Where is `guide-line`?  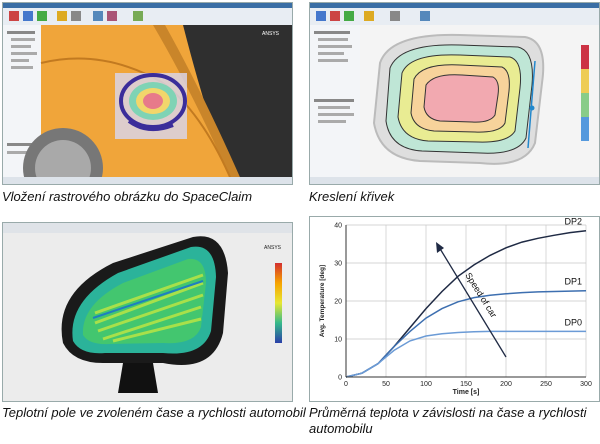 guide-line is located at coordinates (531, 104).